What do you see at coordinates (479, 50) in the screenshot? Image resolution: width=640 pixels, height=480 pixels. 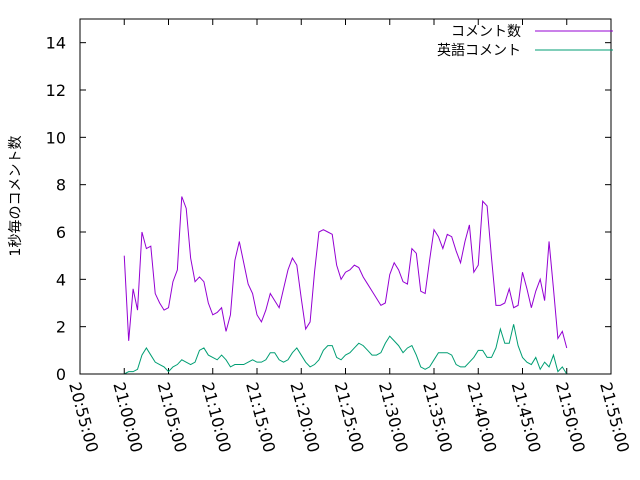 I see `legend-label-series-2: 英語コメント` at bounding box center [479, 50].